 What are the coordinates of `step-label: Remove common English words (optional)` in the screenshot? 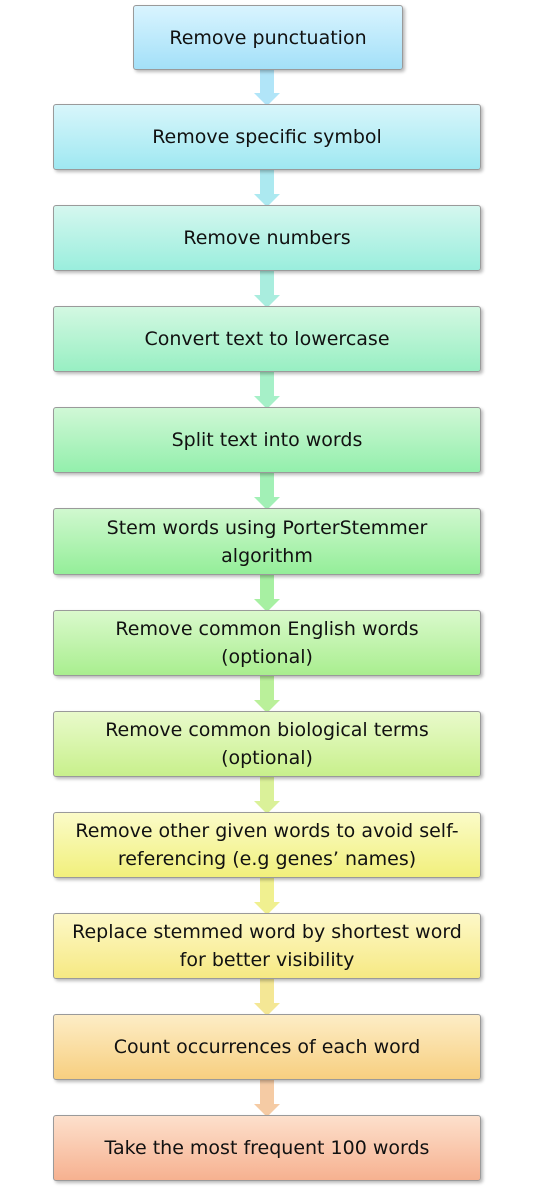 It's located at (267, 643).